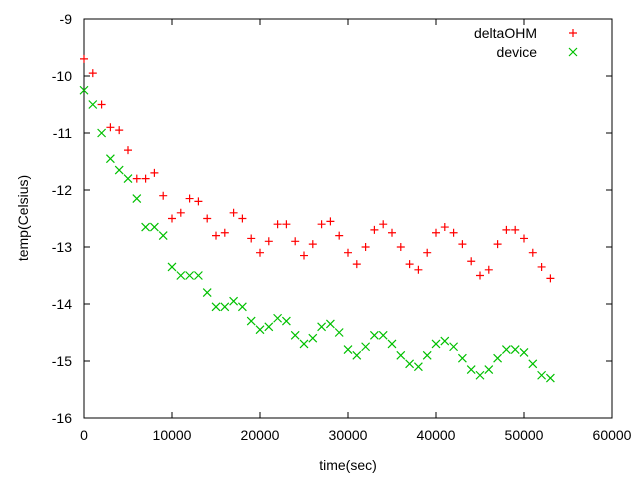  I want to click on y-tick-label: -10, so click(62, 76).